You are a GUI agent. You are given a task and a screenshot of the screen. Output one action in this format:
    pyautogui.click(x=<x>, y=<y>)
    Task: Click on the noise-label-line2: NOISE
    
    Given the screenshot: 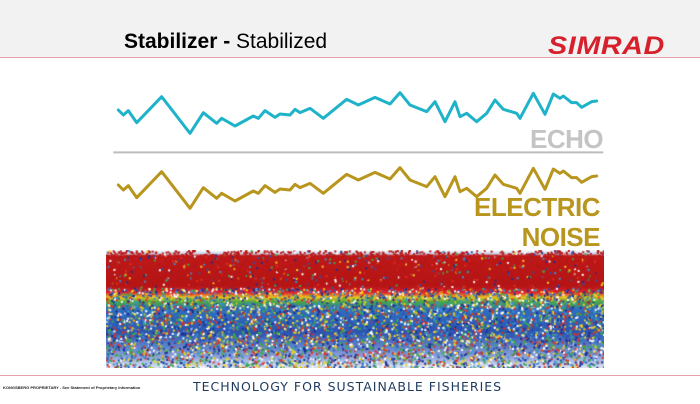 What is the action you would take?
    pyautogui.click(x=561, y=237)
    